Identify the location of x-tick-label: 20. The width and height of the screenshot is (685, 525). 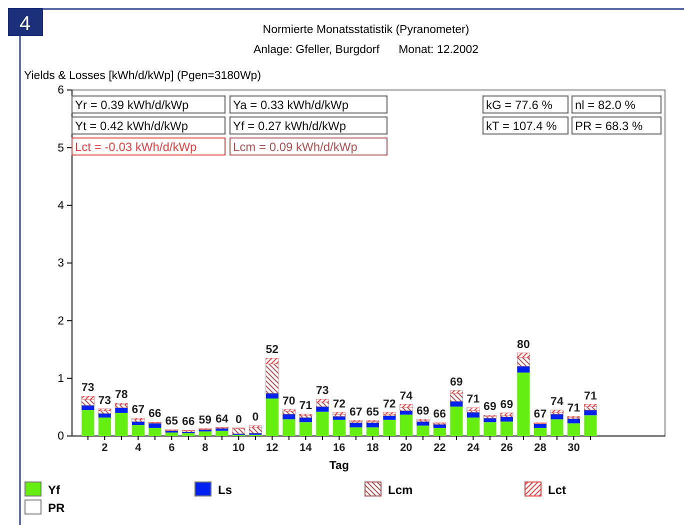
(406, 448).